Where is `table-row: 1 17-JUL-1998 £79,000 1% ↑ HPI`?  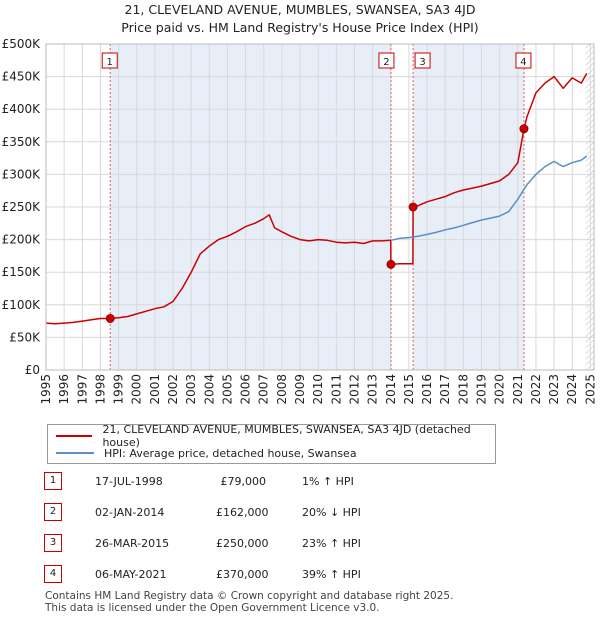
table-row: 1 17-JUL-1998 £79,000 1% ↑ HPI is located at coordinates (300, 482).